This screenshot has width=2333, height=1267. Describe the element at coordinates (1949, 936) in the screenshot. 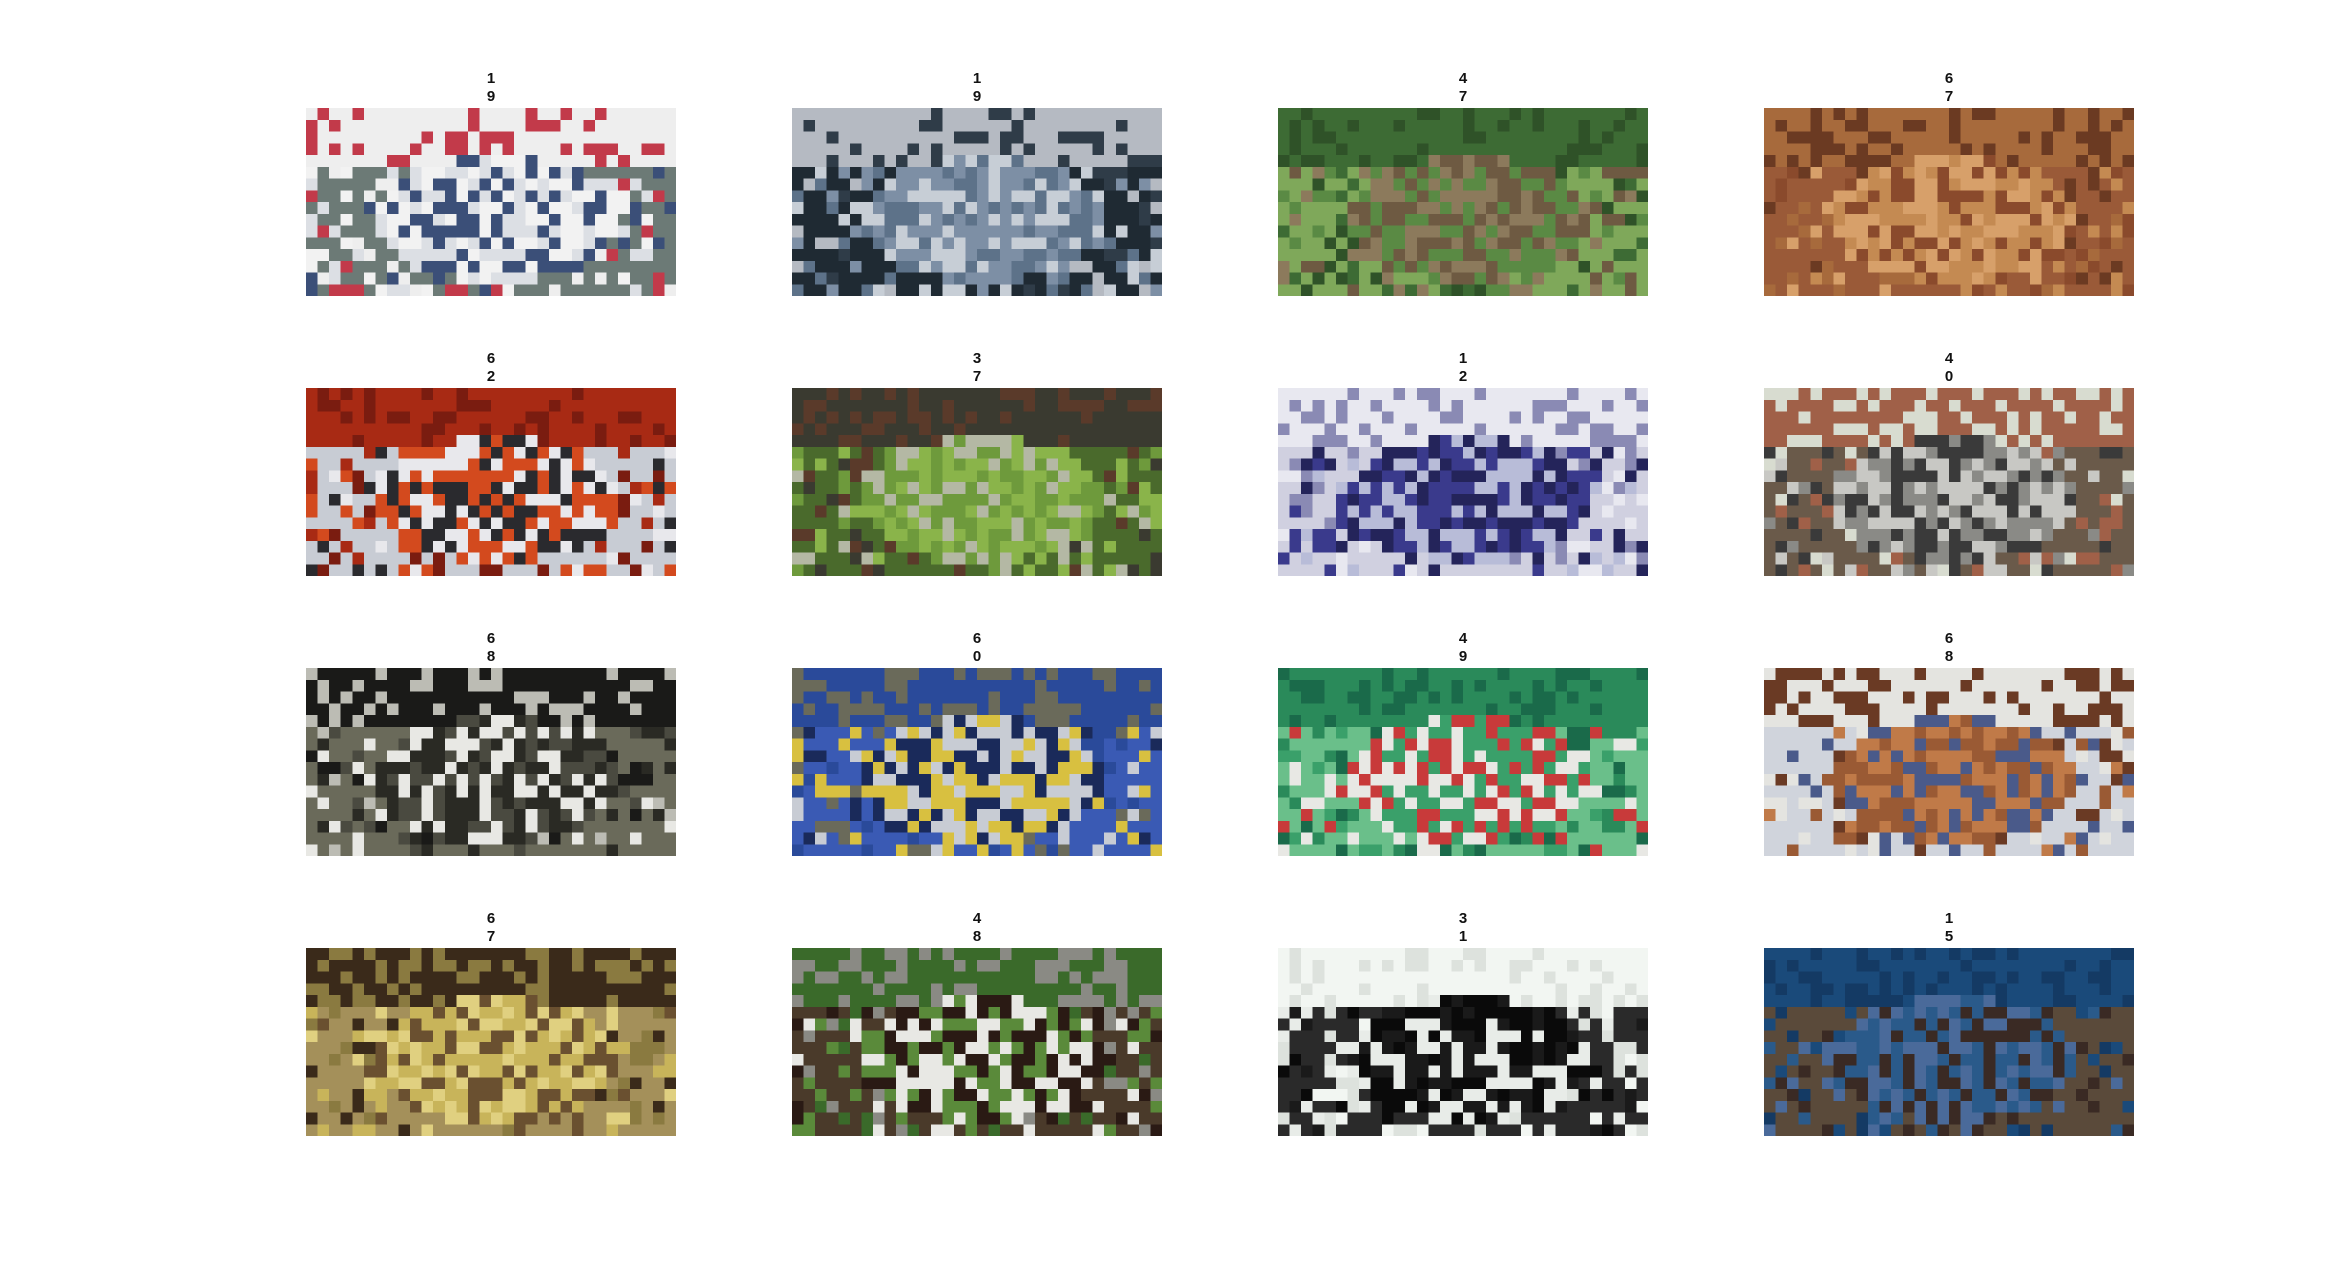

I see `panel-label-bottom: 5` at that location.